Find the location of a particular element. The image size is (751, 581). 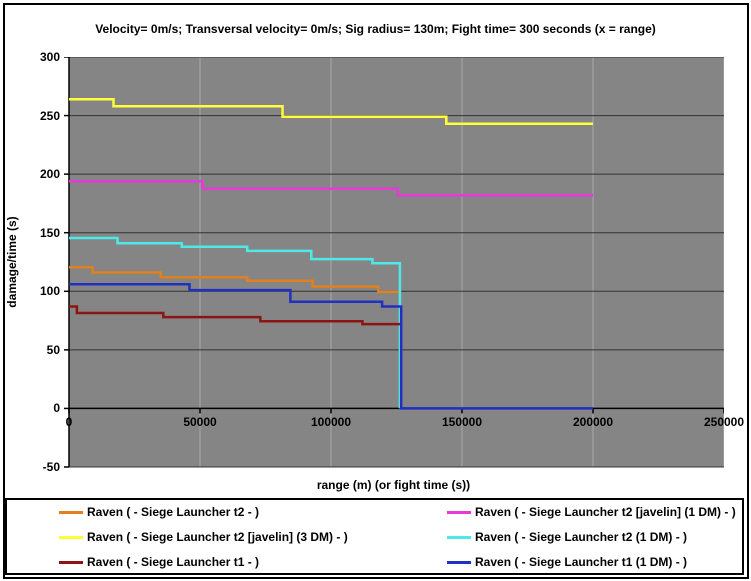

legend-label: Raven ( - Siege Launcher t1 (1 DM) - ) is located at coordinates (581, 562).